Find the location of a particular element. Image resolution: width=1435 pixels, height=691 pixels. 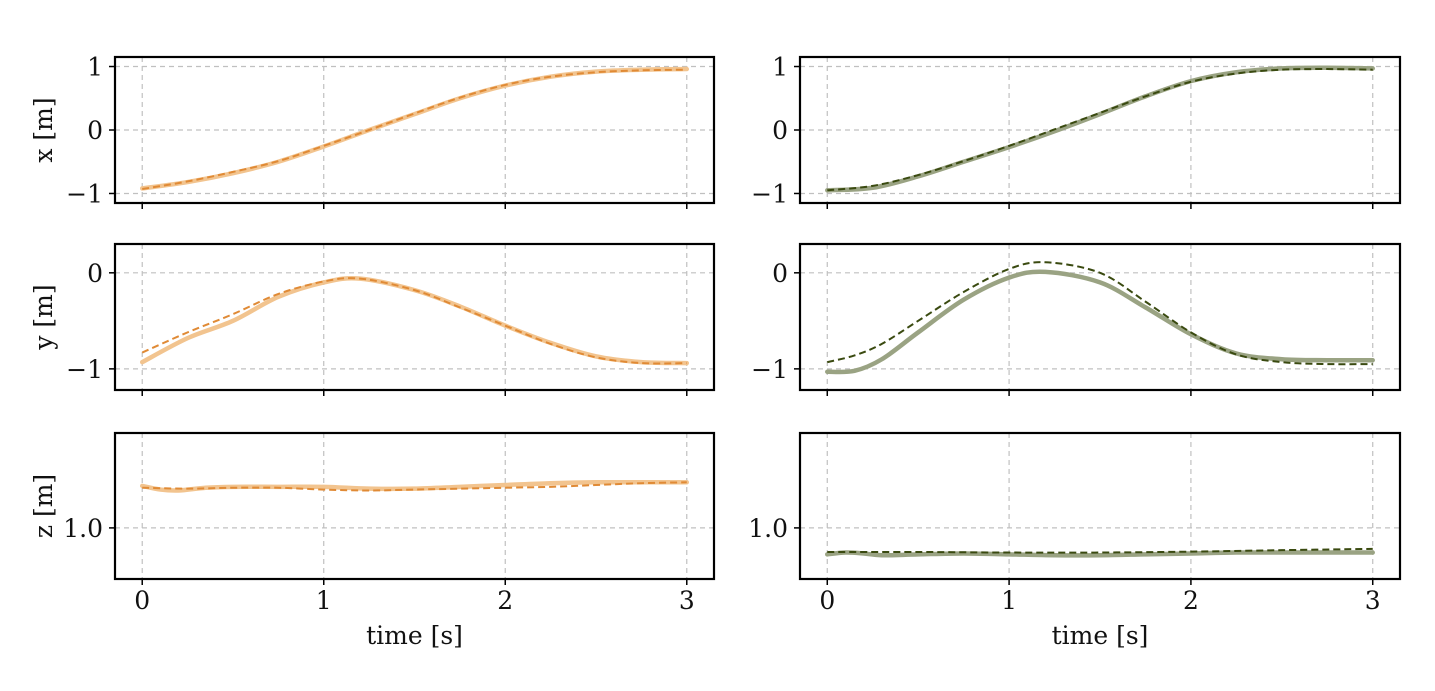

panel-left-y: −1 0 y [m] is located at coordinates (372, 319).